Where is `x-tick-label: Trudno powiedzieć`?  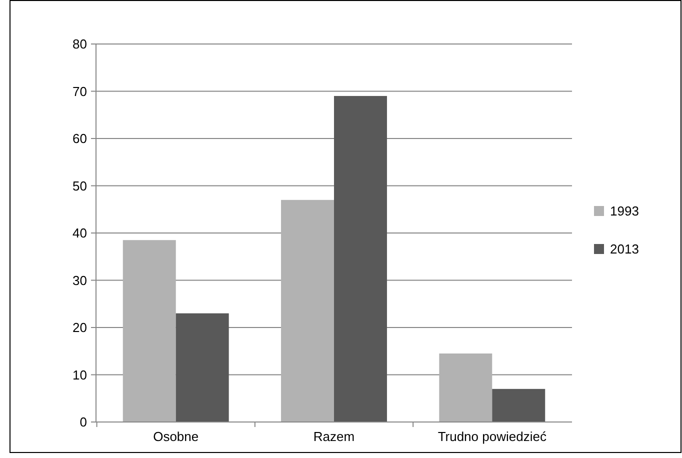 x-tick-label: Trudno powiedzieć is located at coordinates (492, 436).